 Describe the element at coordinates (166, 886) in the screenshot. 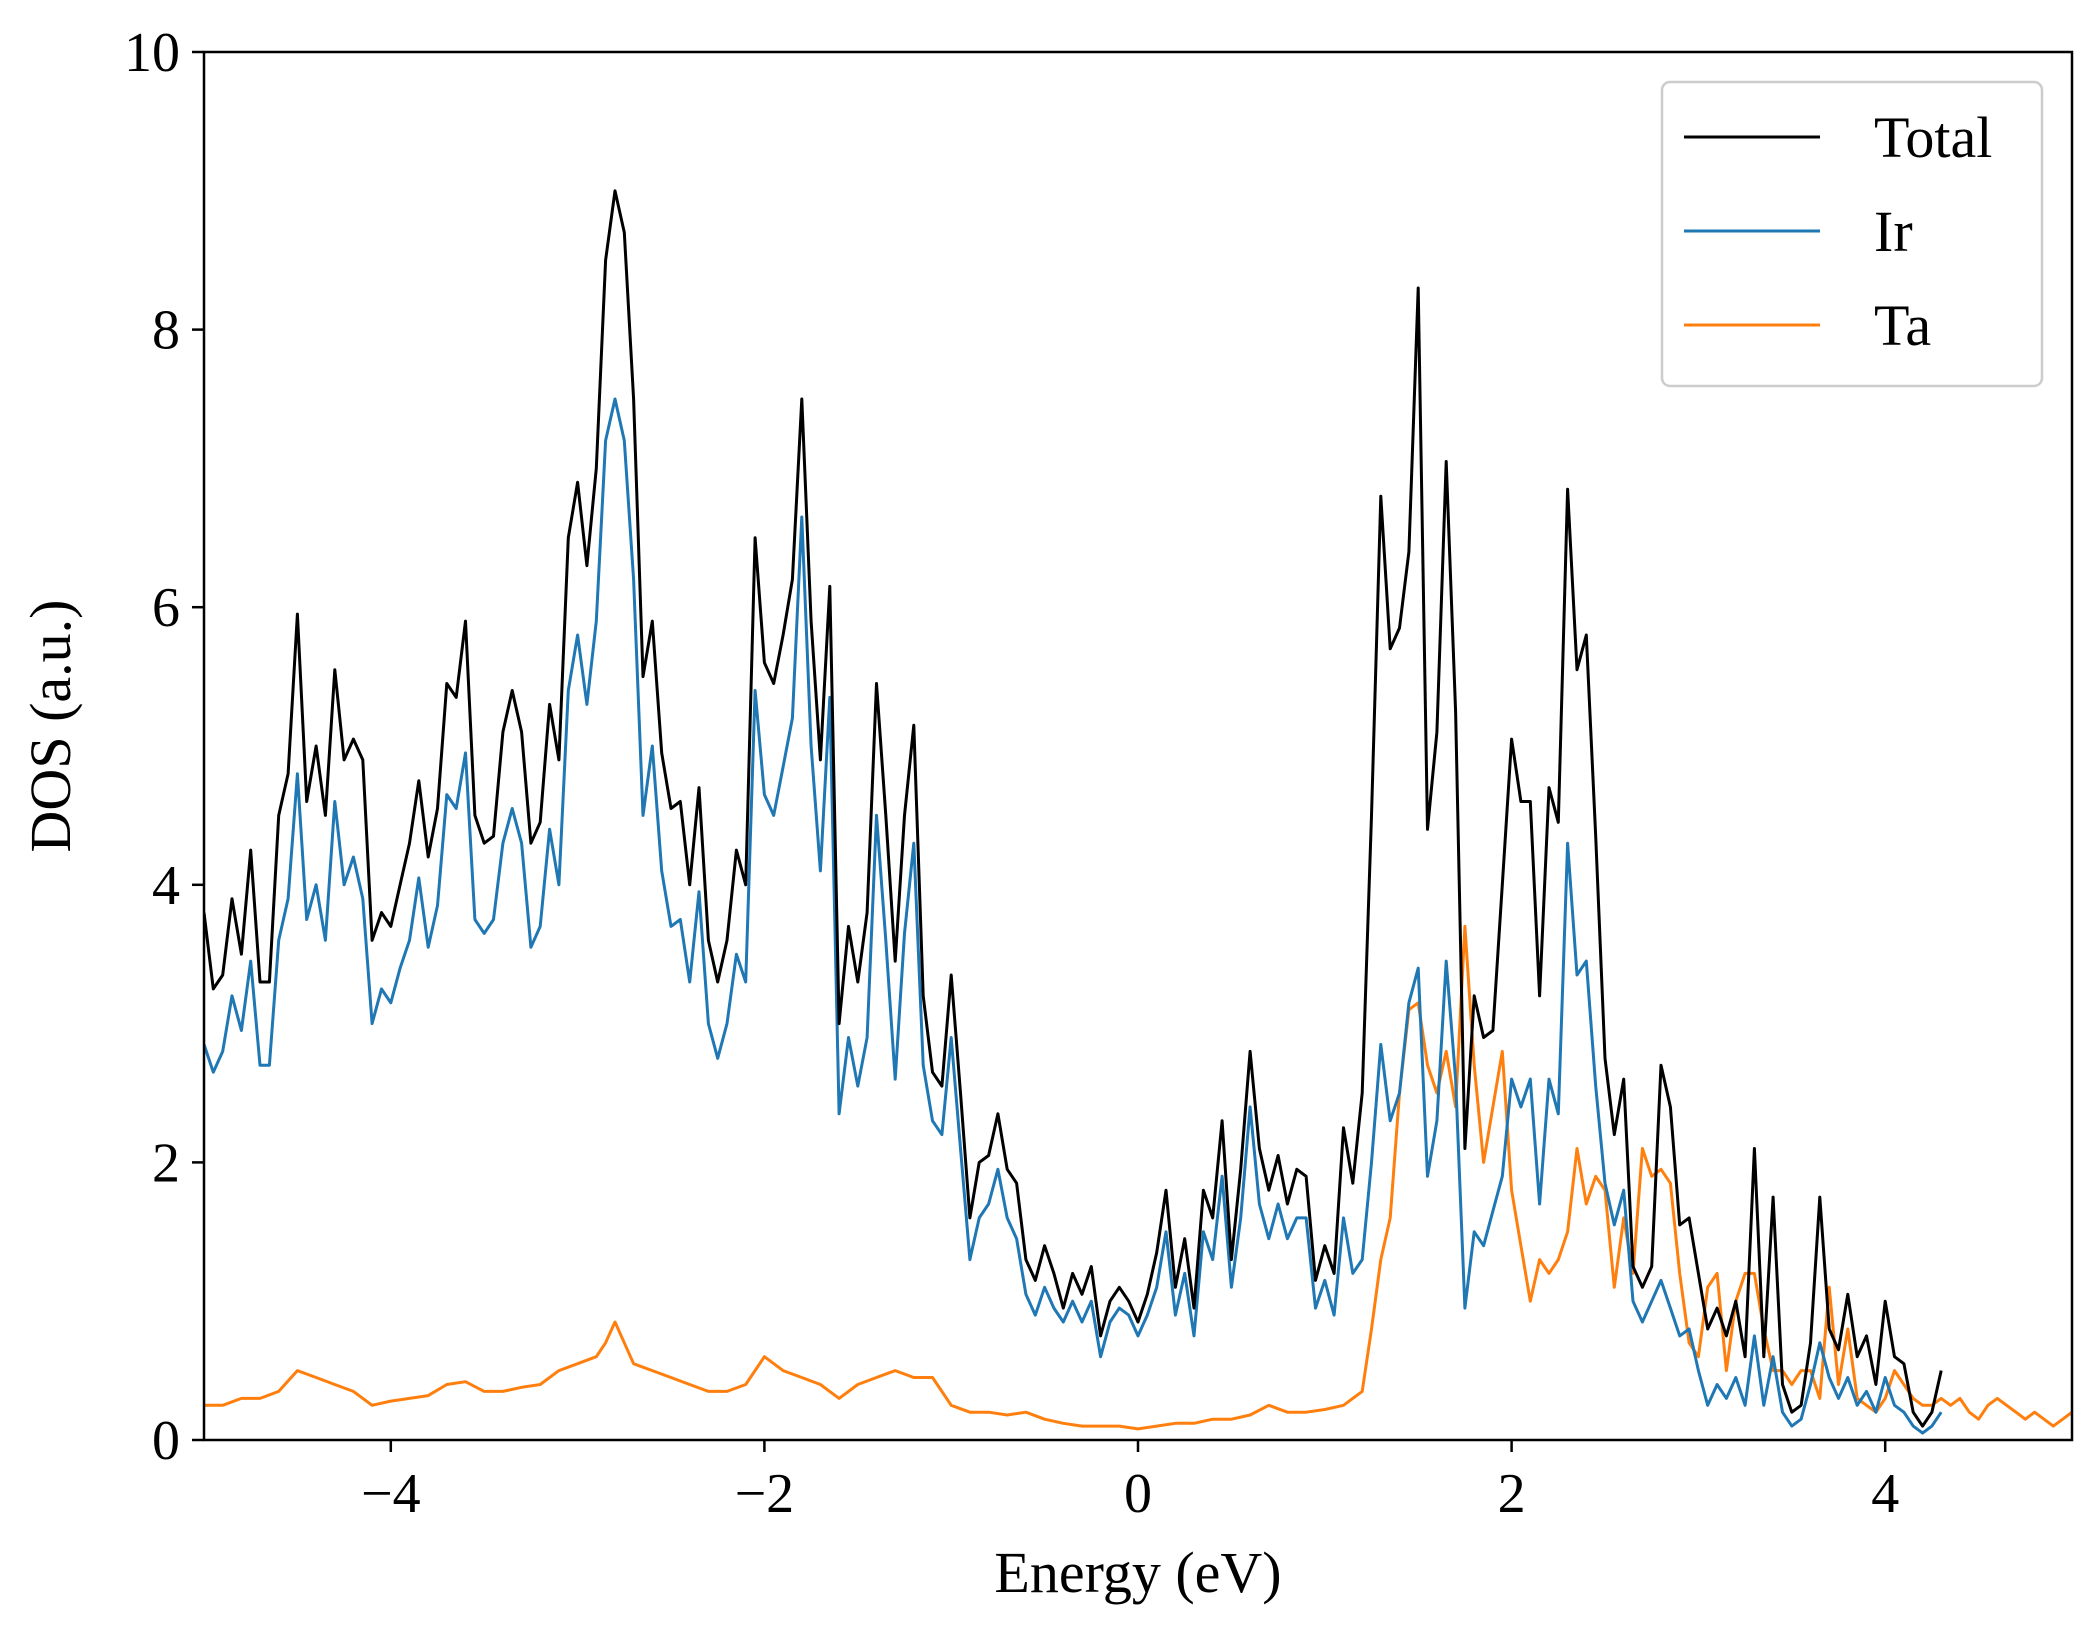

I see `y-tick-label: 4` at that location.